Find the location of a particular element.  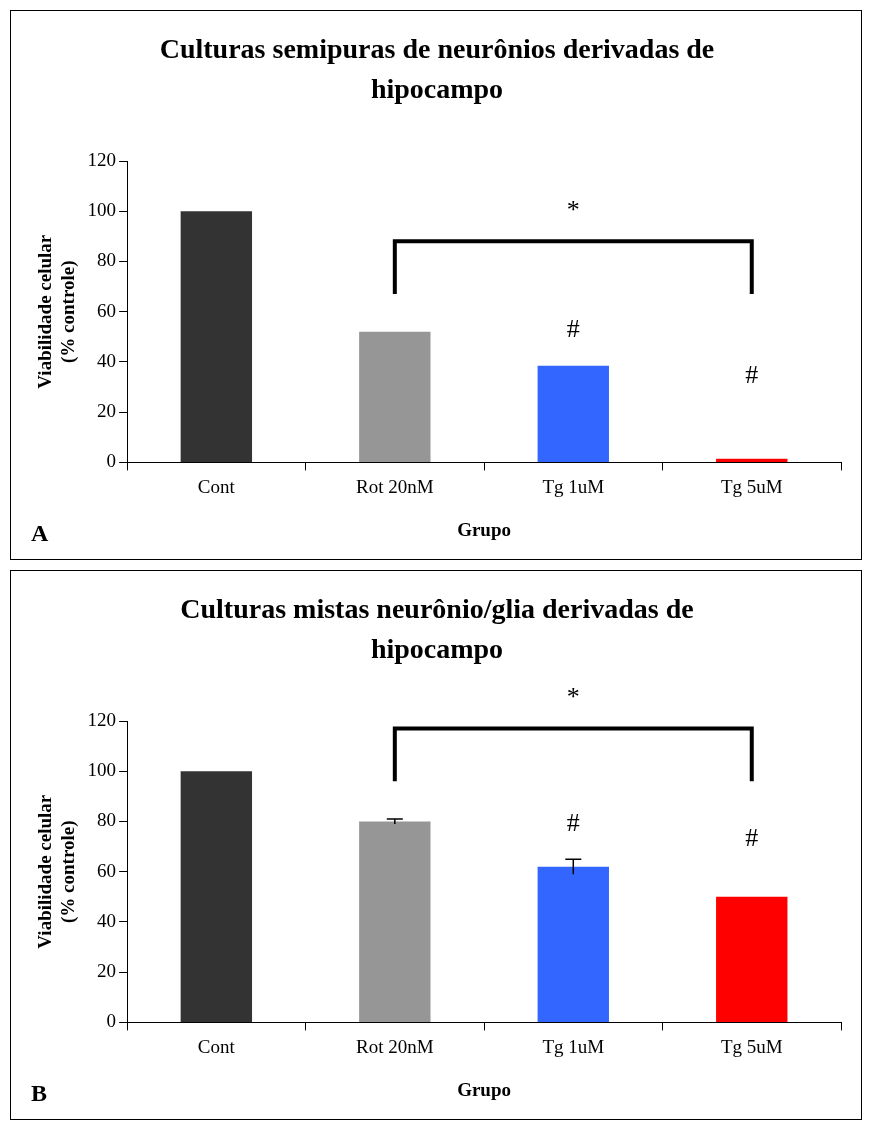

chart-title: Culturas semipuras de neurônios derivadas de hipocampo is located at coordinates (437, 69).